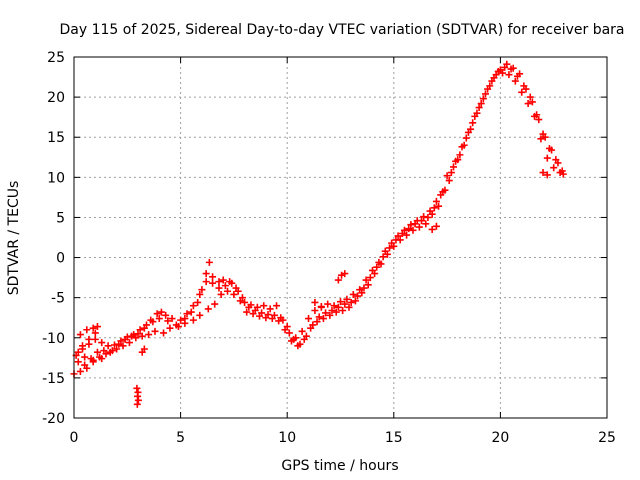 The width and height of the screenshot is (640, 480). I want to click on x-tick-label: 10, so click(287, 438).